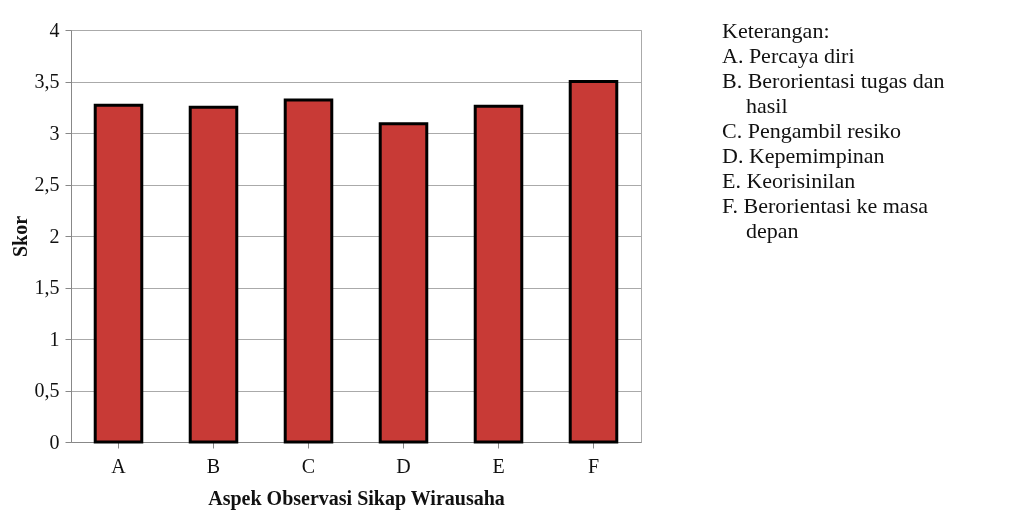 Image resolution: width=1010 pixels, height=520 pixels. What do you see at coordinates (776, 30) in the screenshot?
I see `text: Keterangan:` at bounding box center [776, 30].